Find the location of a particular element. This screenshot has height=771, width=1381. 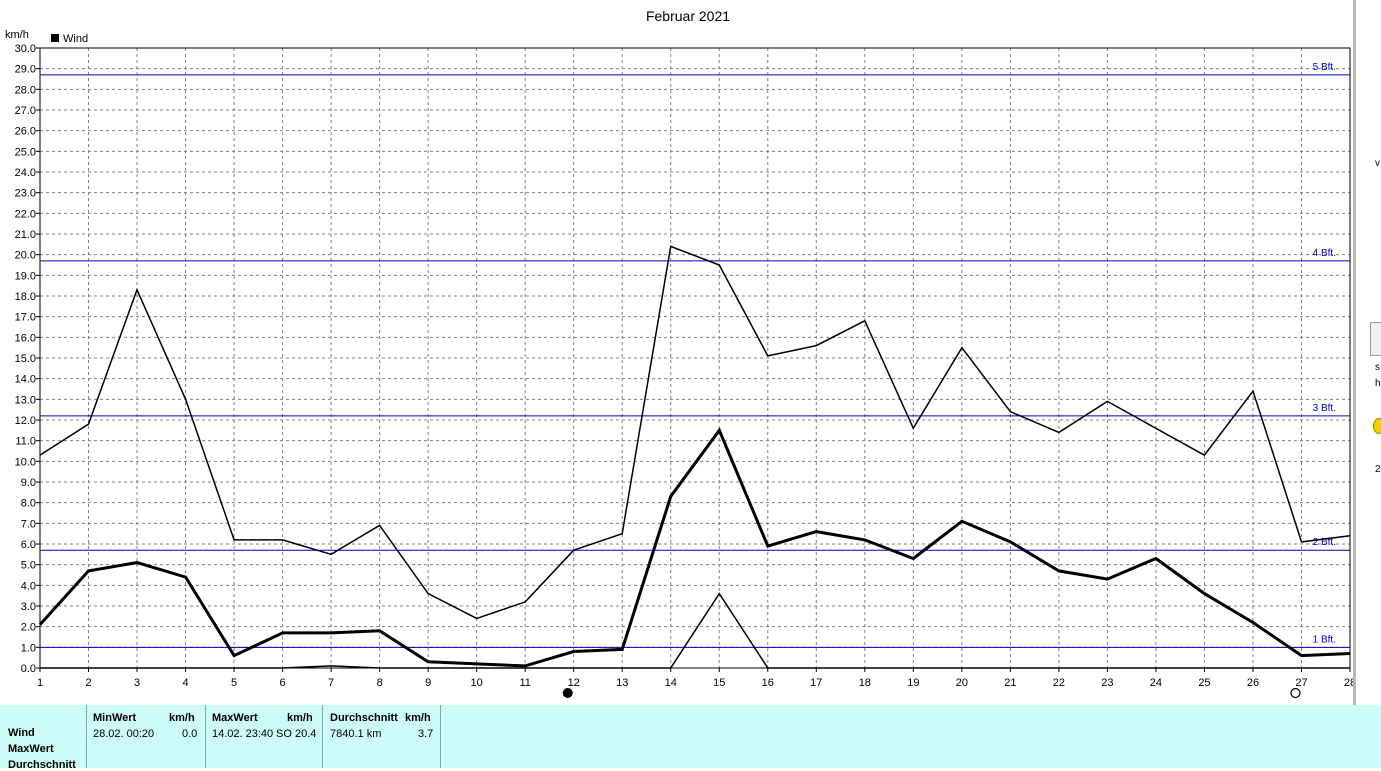

x-tick-label: 23 is located at coordinates (1107, 683).